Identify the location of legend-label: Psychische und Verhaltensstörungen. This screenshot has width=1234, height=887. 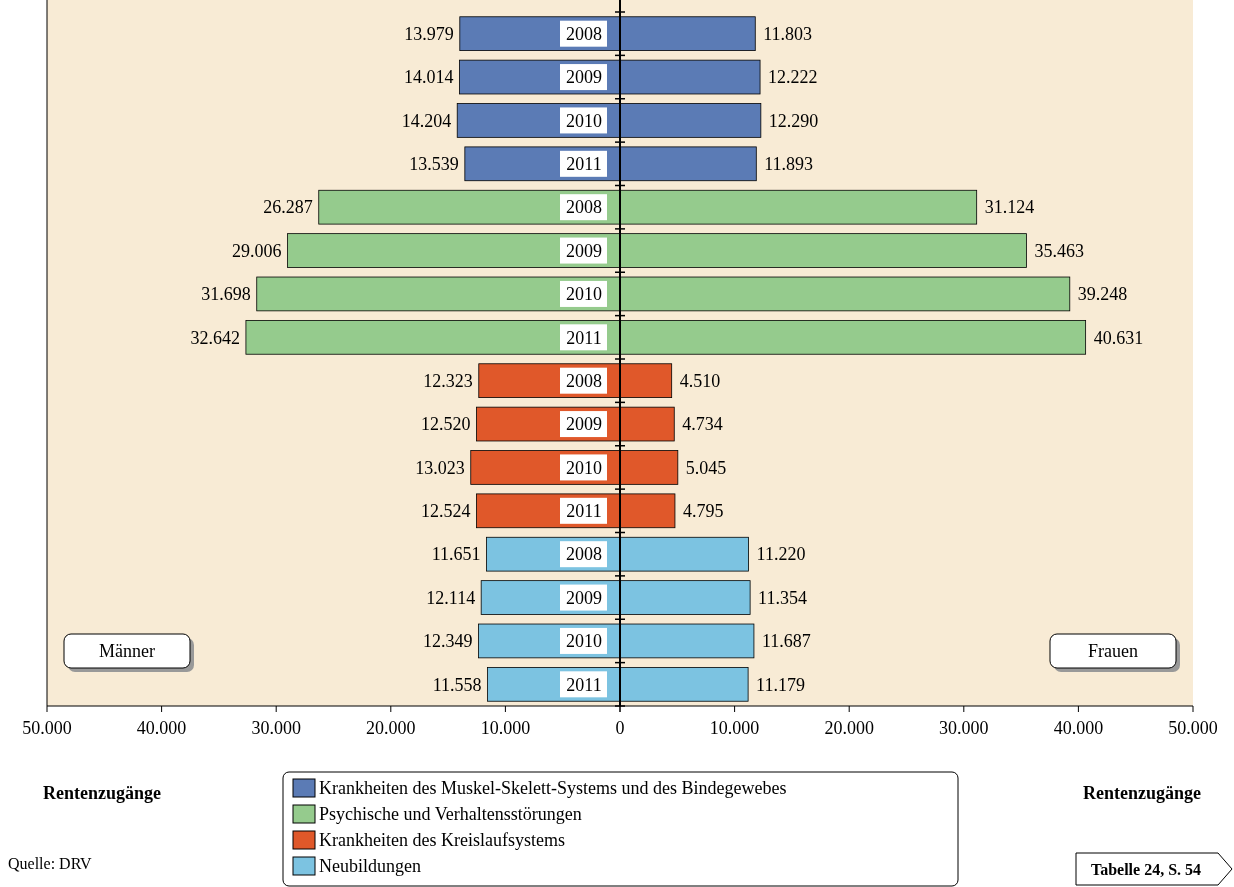
(450, 814).